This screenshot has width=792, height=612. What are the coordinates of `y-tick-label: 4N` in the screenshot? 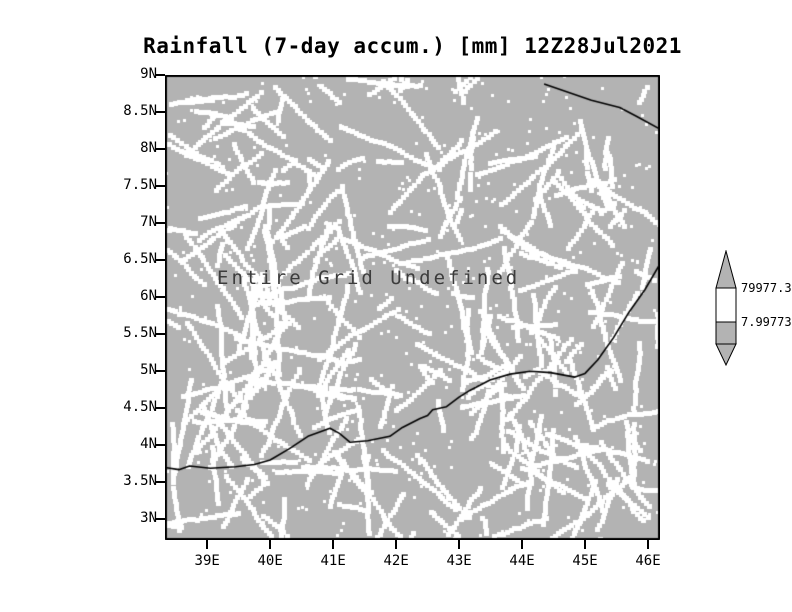 It's located at (148, 444).